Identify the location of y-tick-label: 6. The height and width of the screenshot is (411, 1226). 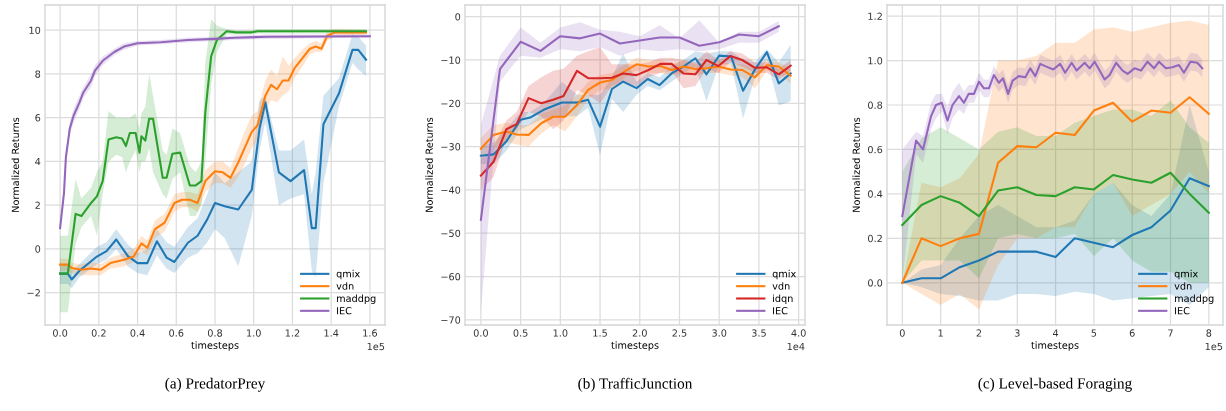
(38, 118).